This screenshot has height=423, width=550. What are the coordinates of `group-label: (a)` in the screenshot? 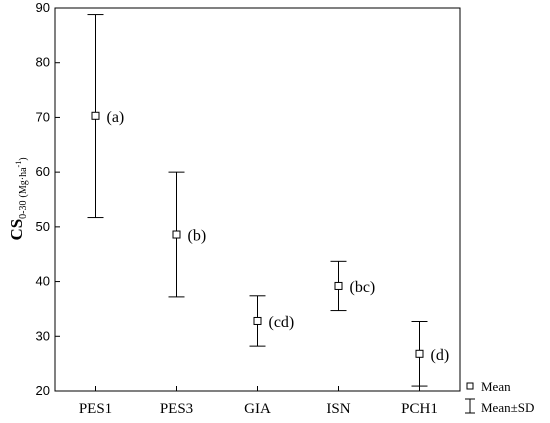 It's located at (116, 117).